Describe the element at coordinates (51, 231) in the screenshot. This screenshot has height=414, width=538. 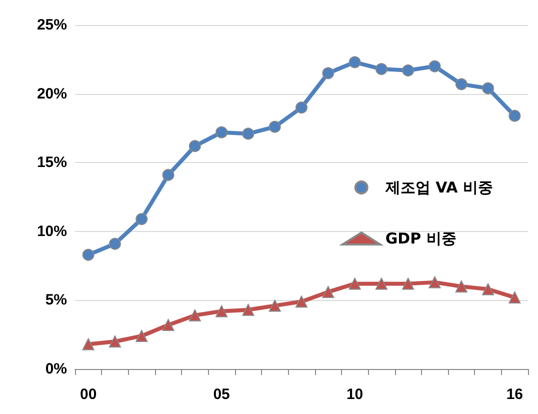
I see `y-tick-label: 10%` at that location.